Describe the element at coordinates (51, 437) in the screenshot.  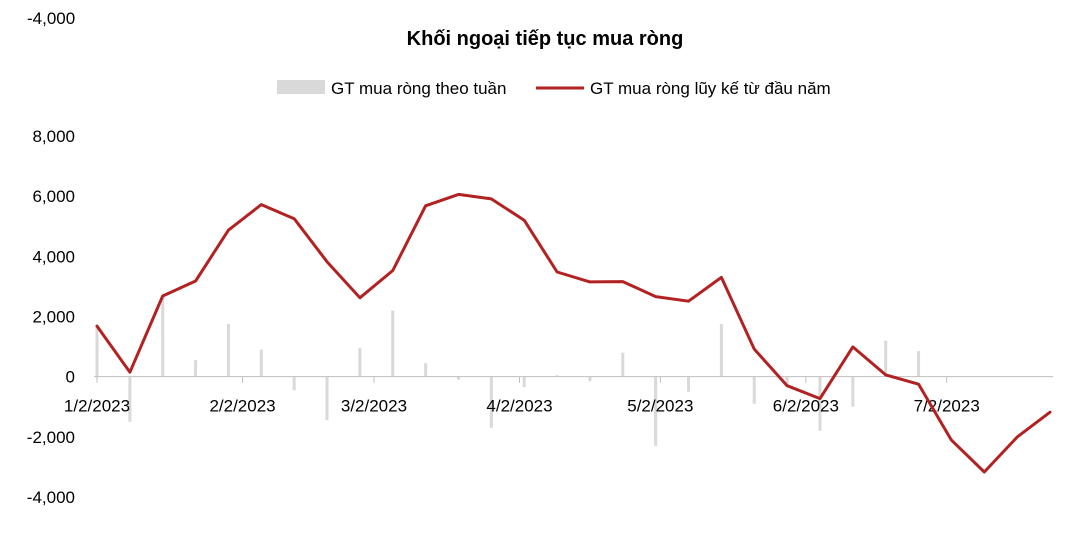
I see `y-tick-label: -2,000` at that location.